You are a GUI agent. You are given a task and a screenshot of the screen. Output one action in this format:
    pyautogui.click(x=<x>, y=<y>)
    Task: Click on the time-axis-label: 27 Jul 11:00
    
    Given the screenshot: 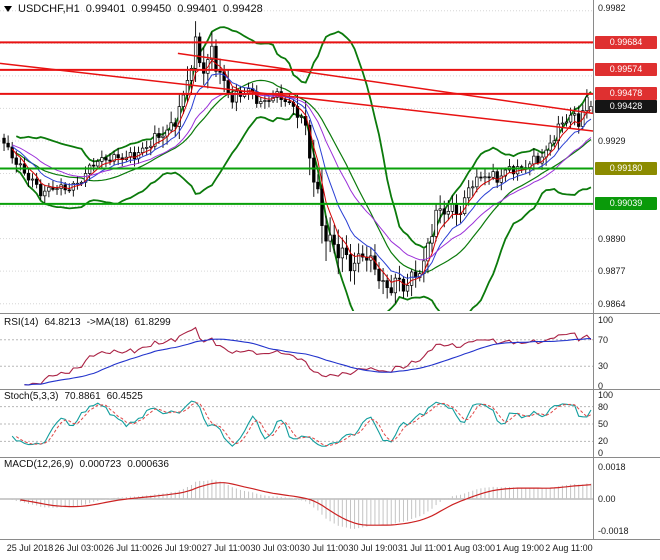 What is the action you would take?
    pyautogui.click(x=226, y=548)
    